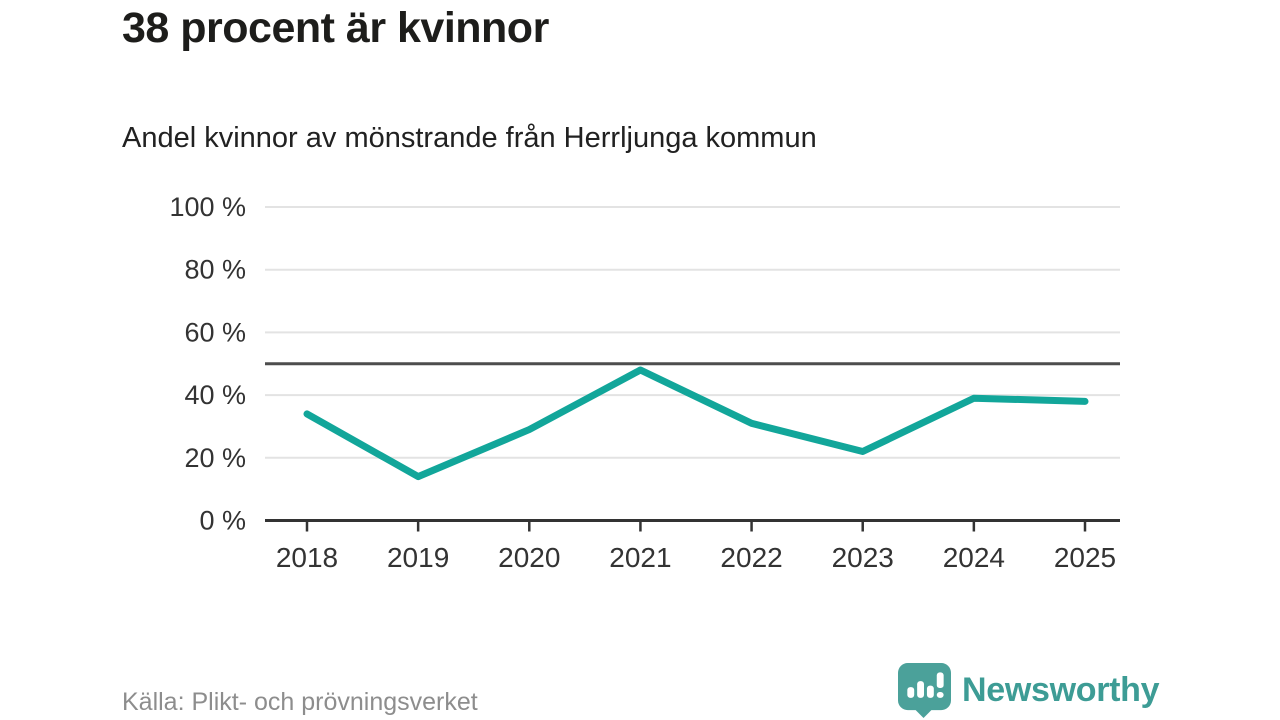 The width and height of the screenshot is (1280, 720). What do you see at coordinates (215, 332) in the screenshot?
I see `y-tick-label: 60 %` at bounding box center [215, 332].